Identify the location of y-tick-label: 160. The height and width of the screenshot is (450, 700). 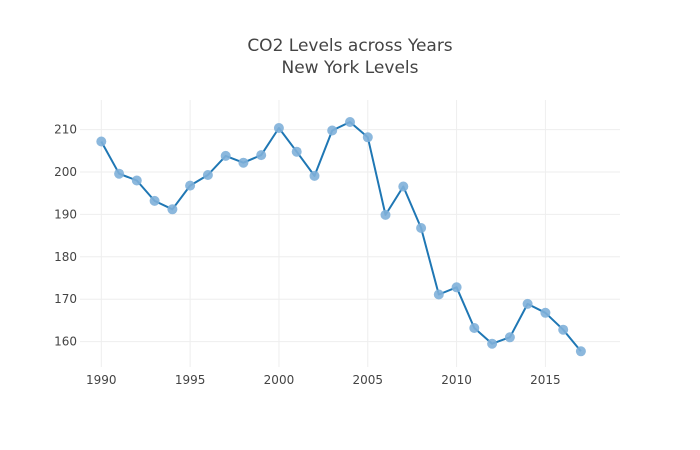
(65, 342).